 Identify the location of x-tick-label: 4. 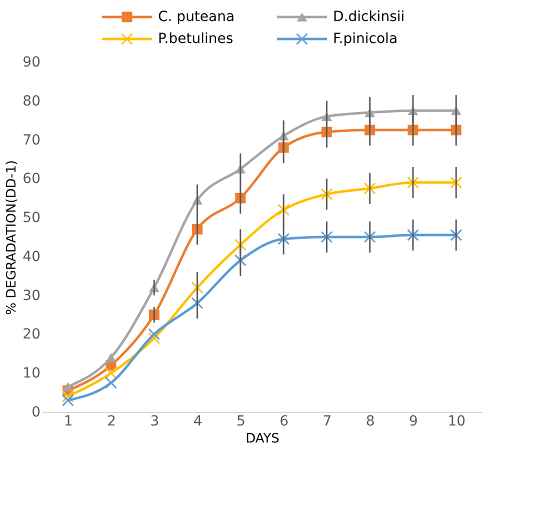
(197, 422).